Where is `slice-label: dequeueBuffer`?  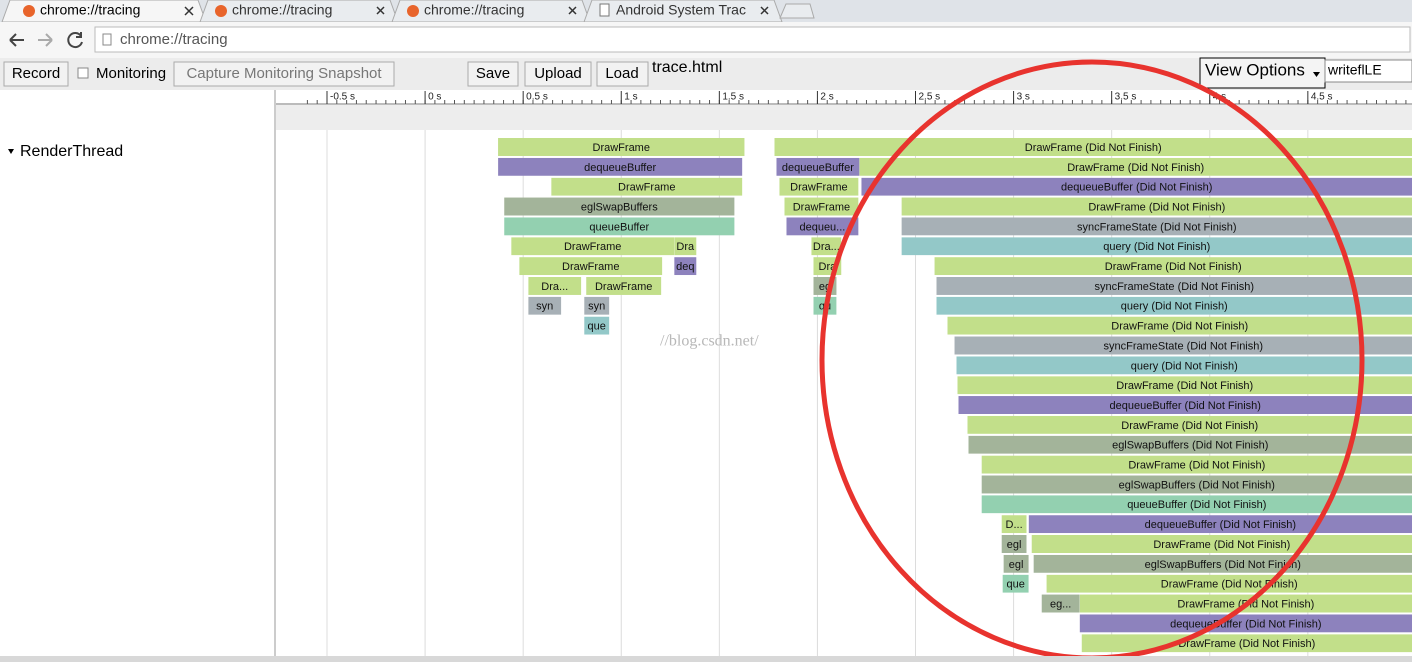
slice-label: dequeueBuffer is located at coordinates (620, 168).